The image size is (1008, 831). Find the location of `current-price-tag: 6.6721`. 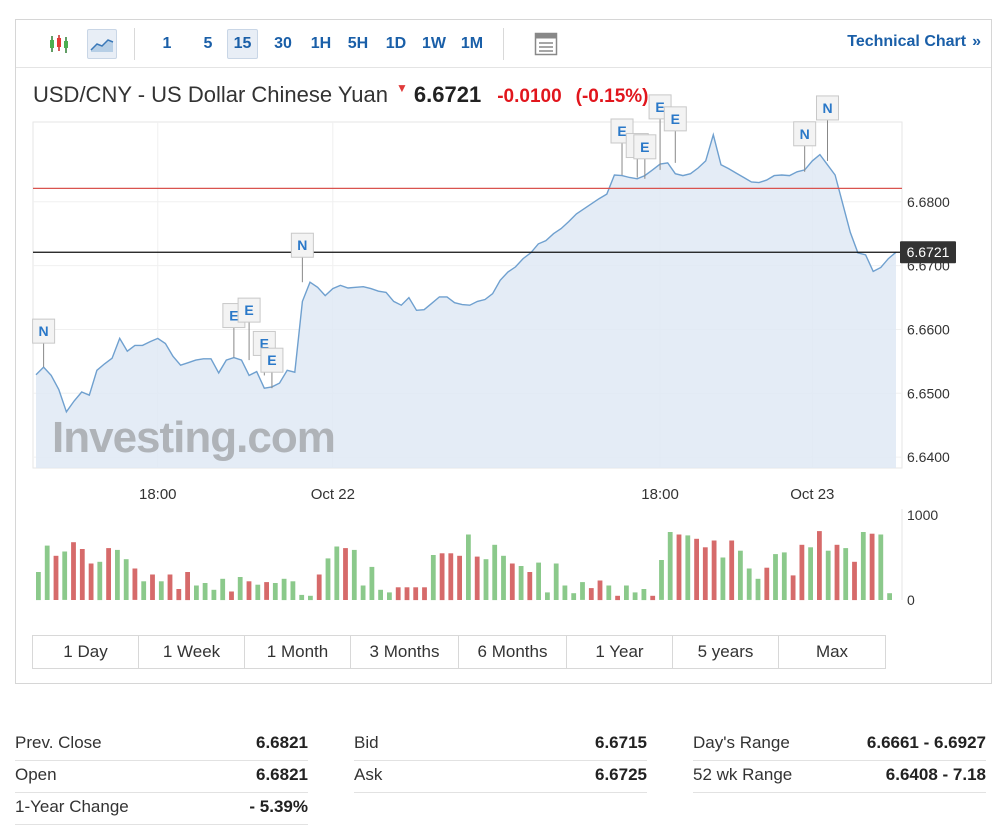

current-price-tag: 6.6721 is located at coordinates (928, 252).